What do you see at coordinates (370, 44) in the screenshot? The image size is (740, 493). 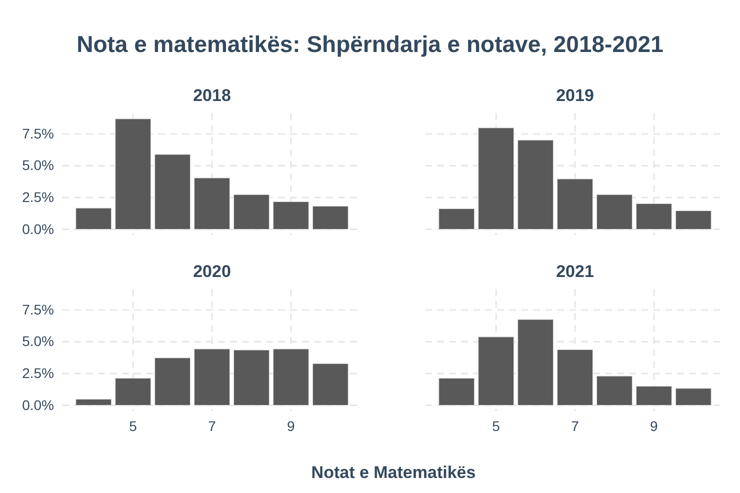 I see `text: Nota e matematikës: Shpërndarja e notave, 2018-2021` at bounding box center [370, 44].